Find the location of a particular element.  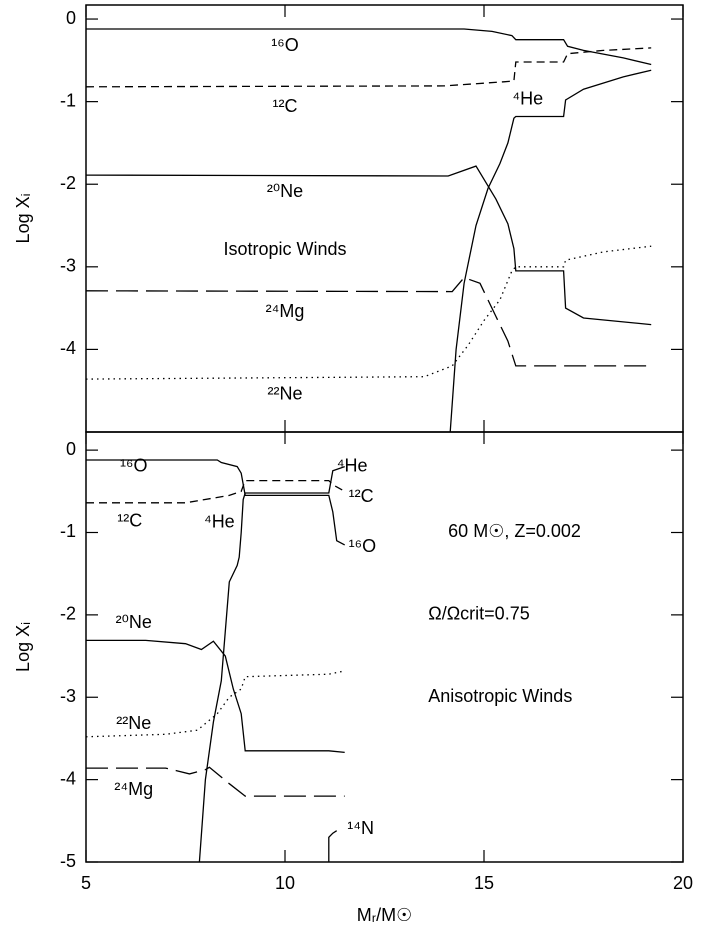

x-tick-label: 15 is located at coordinates (484, 883).